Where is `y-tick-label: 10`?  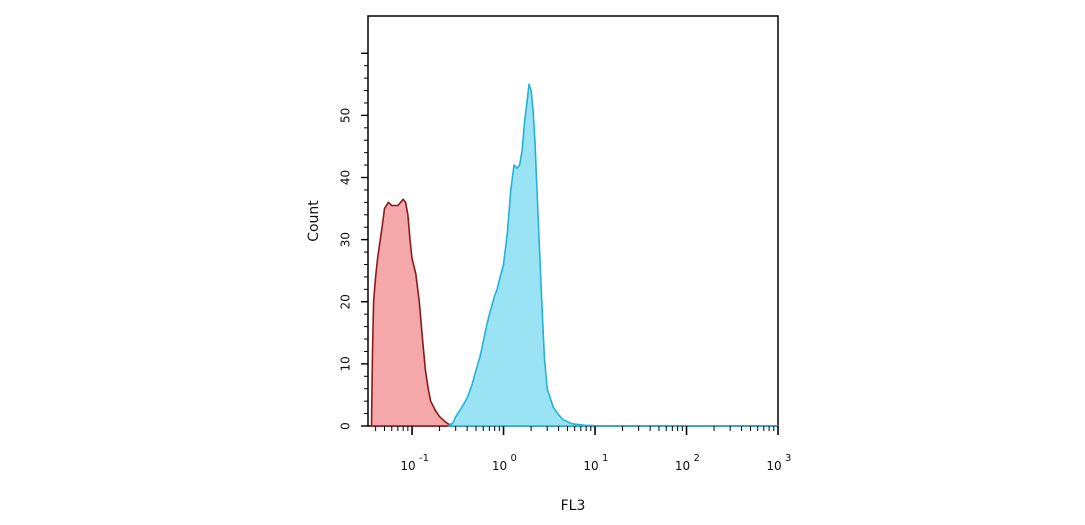
y-tick-label: 10 is located at coordinates (345, 363).